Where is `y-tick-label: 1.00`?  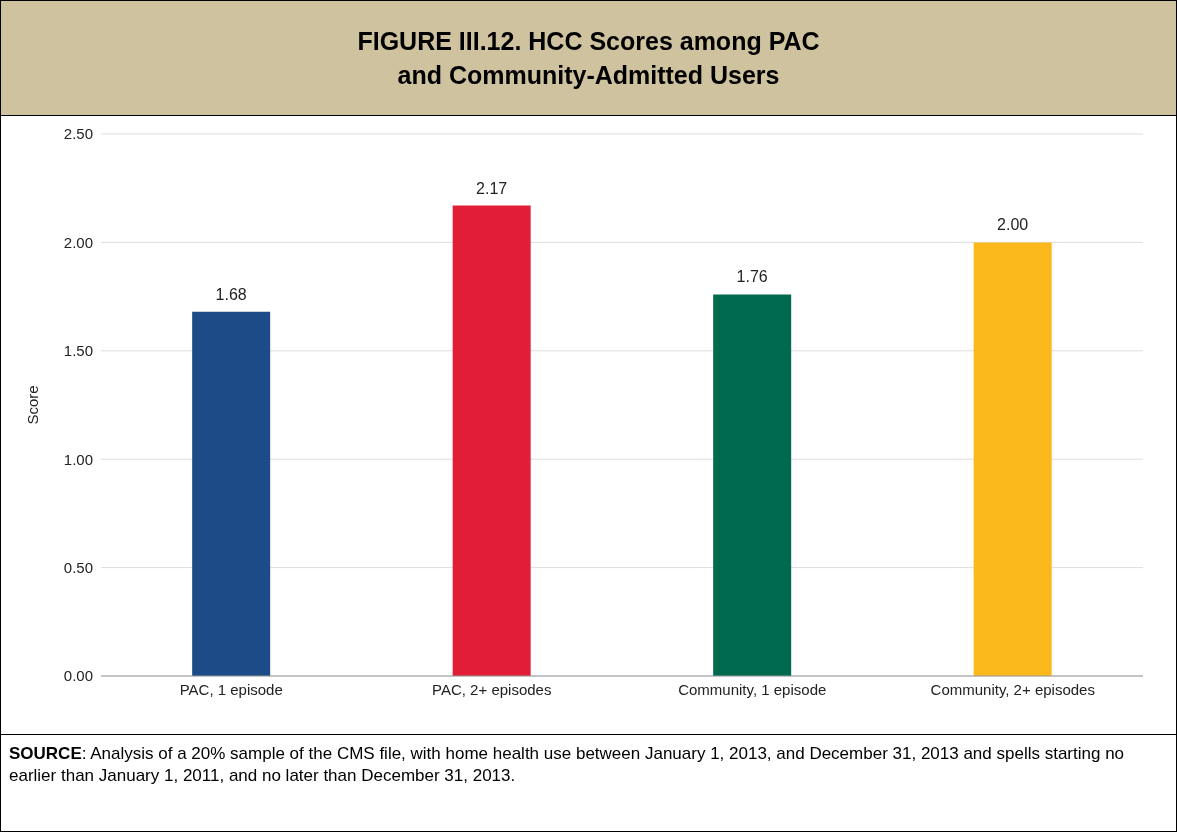
y-tick-label: 1.00 is located at coordinates (78, 459).